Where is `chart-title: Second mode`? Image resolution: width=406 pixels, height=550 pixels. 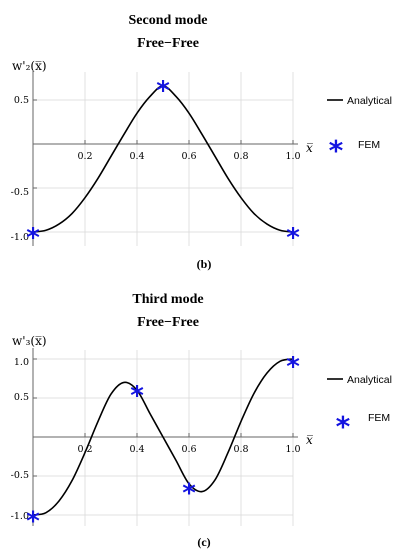
chart-title: Second mode is located at coordinates (168, 20).